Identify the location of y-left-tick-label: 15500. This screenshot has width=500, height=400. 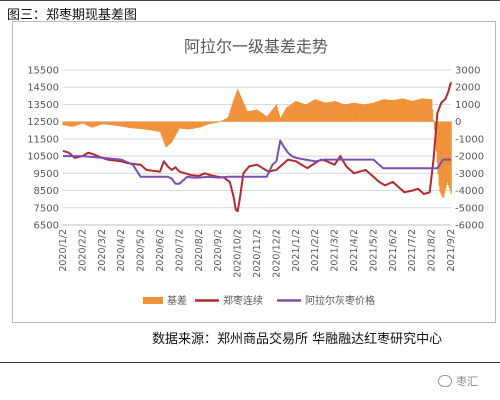
(43, 71).